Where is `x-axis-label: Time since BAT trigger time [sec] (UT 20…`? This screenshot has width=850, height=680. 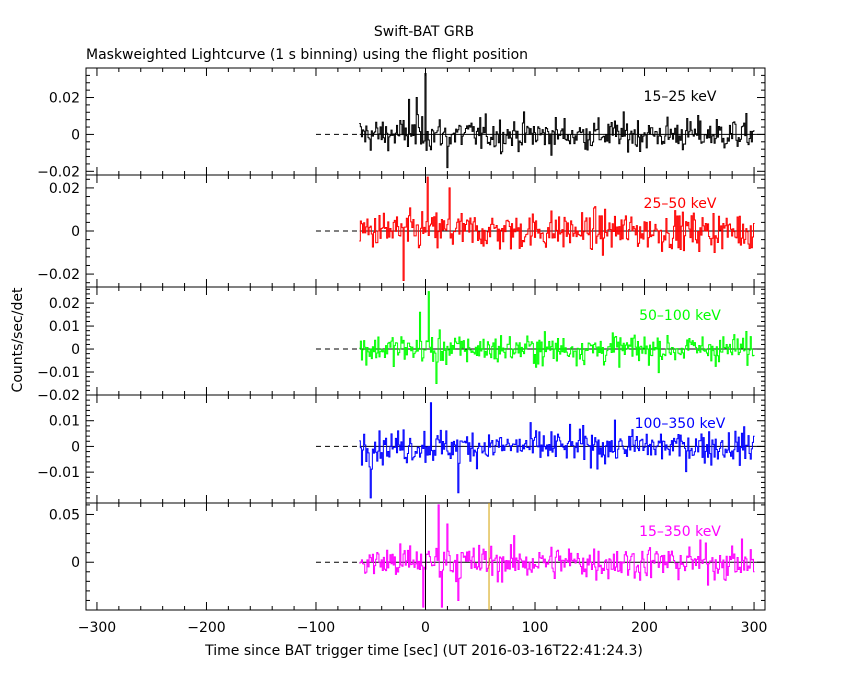 x-axis-label: Time since BAT trigger time [sec] (UT 20… is located at coordinates (423, 651).